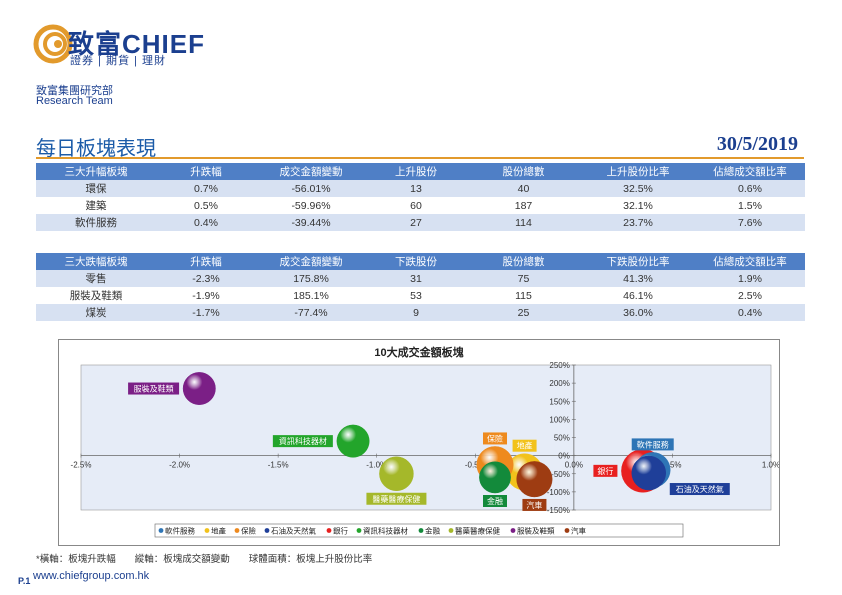  Describe the element at coordinates (311, 188) in the screenshot. I see `table-cell: -56.01%` at that location.